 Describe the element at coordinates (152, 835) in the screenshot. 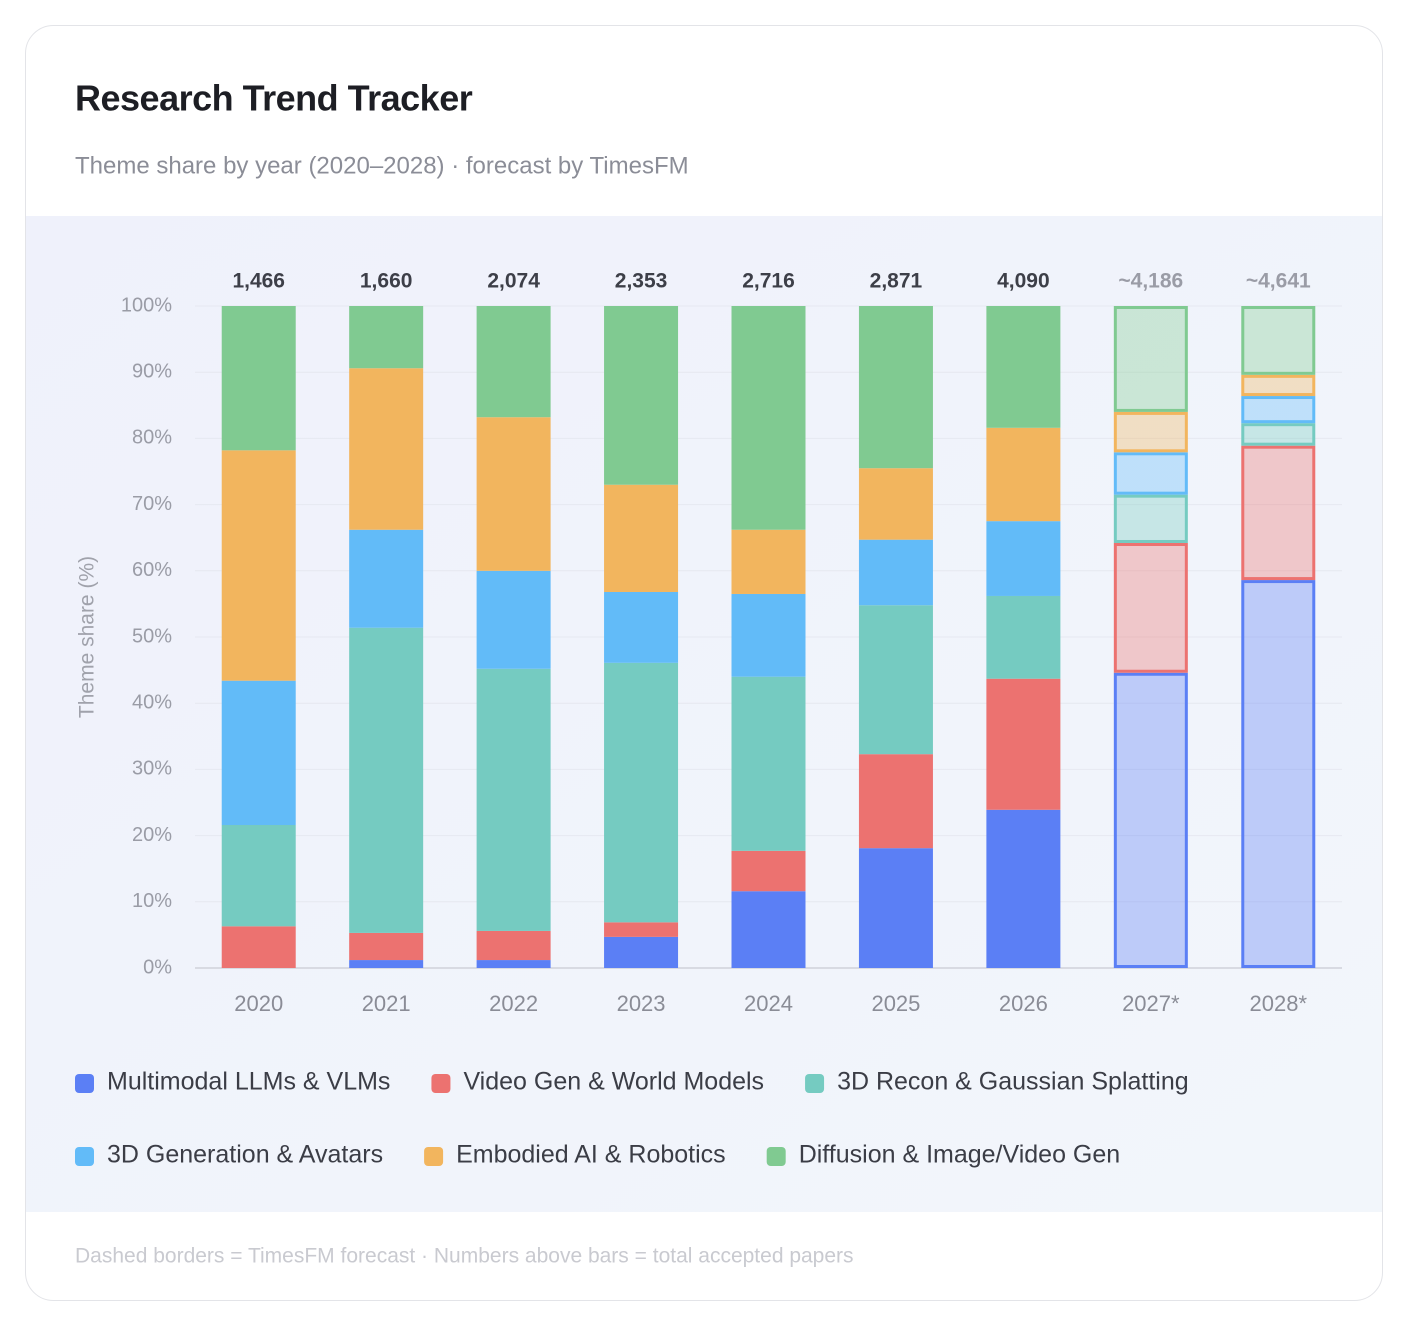

I see `y-tick-label: 20%` at that location.